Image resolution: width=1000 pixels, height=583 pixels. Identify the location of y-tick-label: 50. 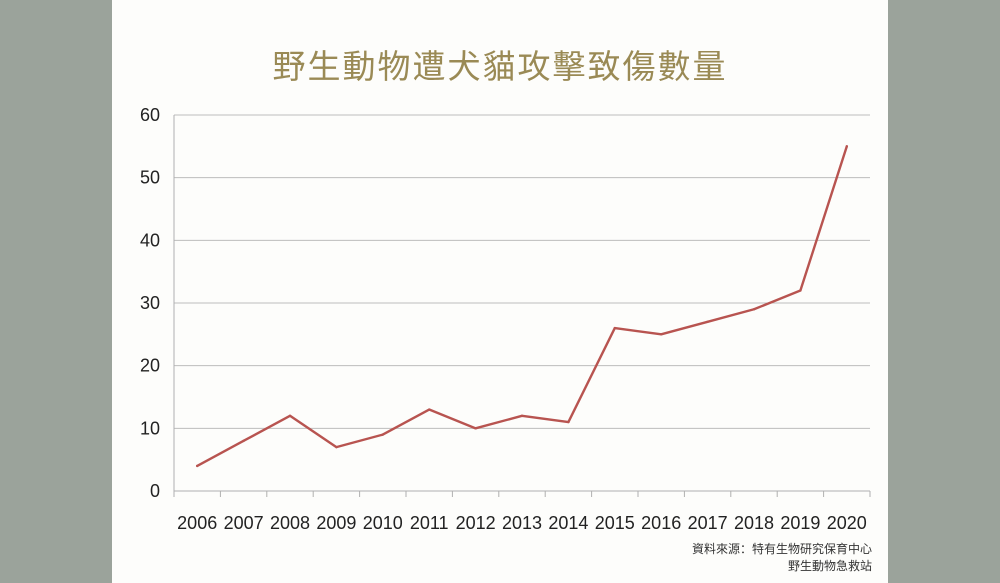
(150, 178).